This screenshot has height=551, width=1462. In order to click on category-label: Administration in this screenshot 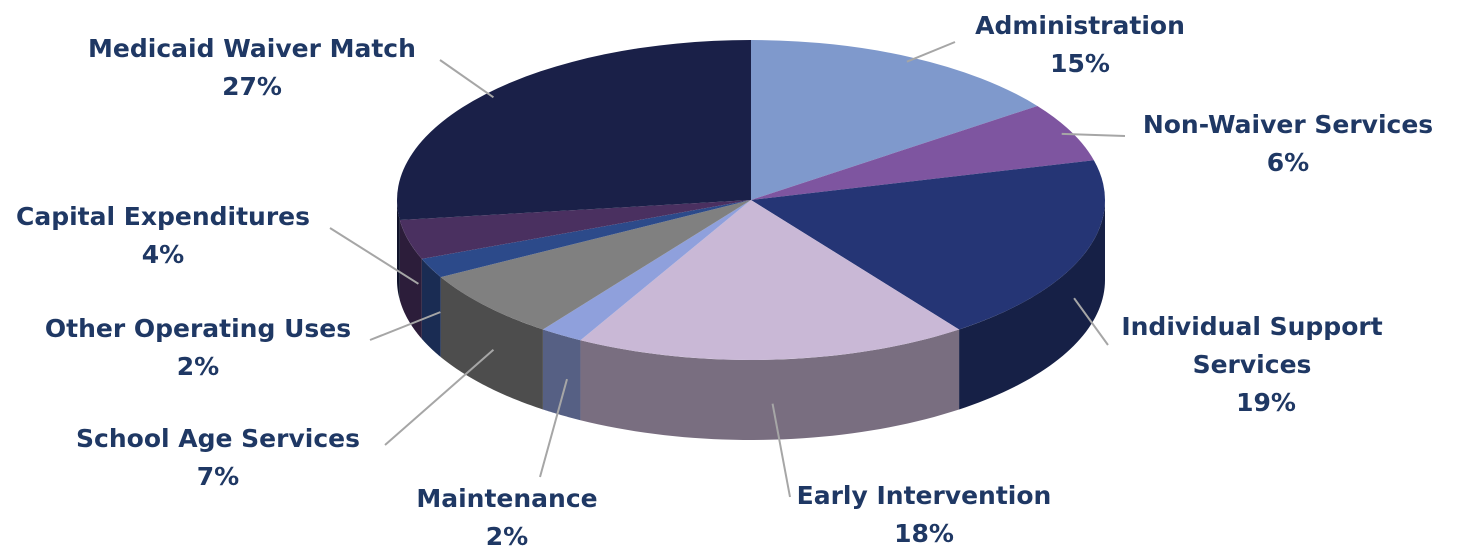, I will do `click(1080, 25)`.